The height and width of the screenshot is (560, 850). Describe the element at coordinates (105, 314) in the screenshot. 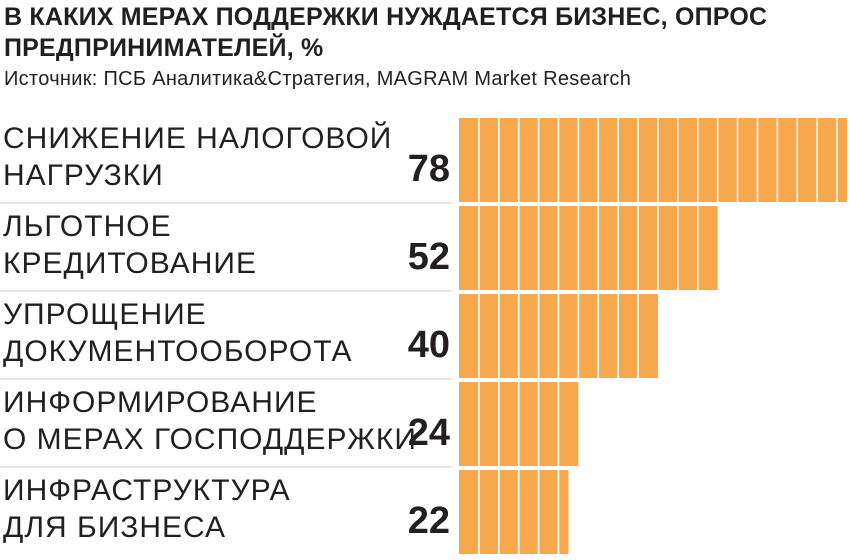

I see `category-label: УПРОЩЕНИЕ` at that location.